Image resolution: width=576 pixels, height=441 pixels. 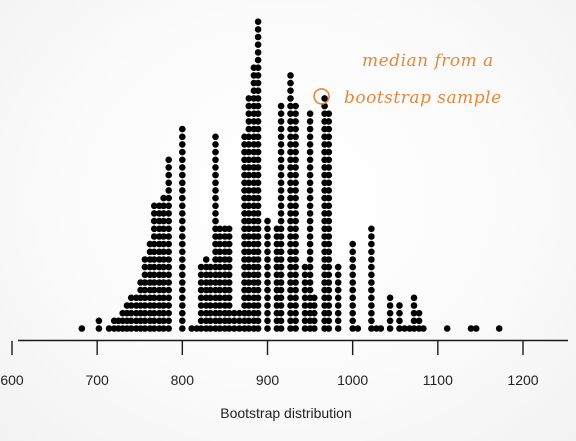 What do you see at coordinates (428, 61) in the screenshot?
I see `annotation-line-1: median from a` at bounding box center [428, 61].